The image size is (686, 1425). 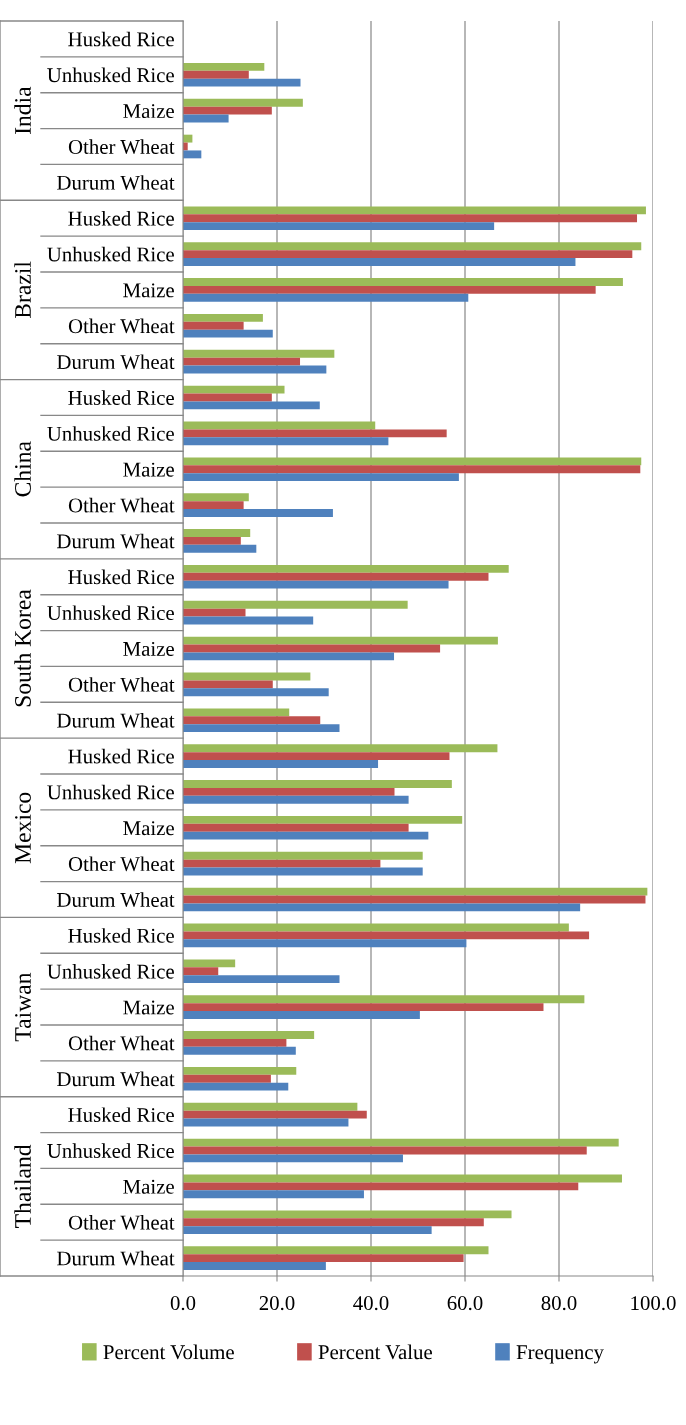 What do you see at coordinates (375, 1352) in the screenshot?
I see `legend-label: Percent Value` at bounding box center [375, 1352].